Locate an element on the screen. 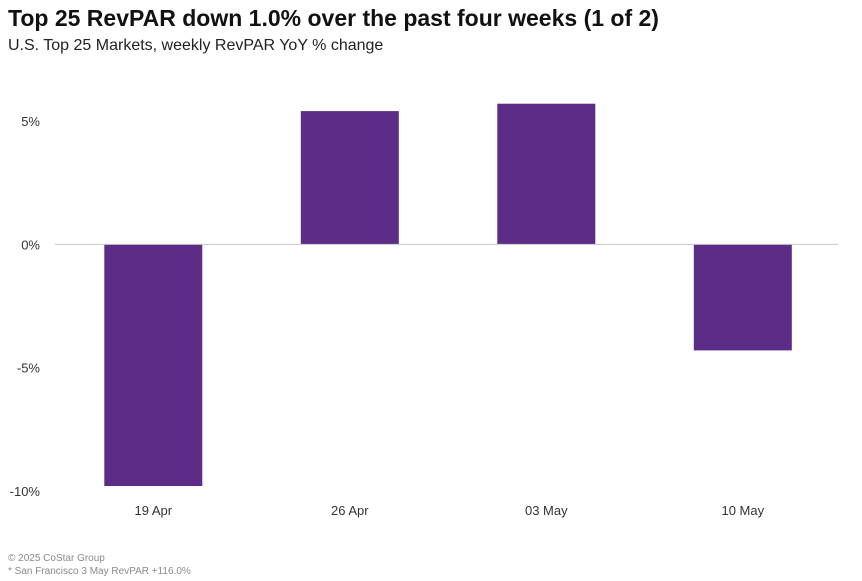 Image resolution: width=862 pixels, height=581 pixels. x-tick-label: 26 Apr is located at coordinates (350, 510).